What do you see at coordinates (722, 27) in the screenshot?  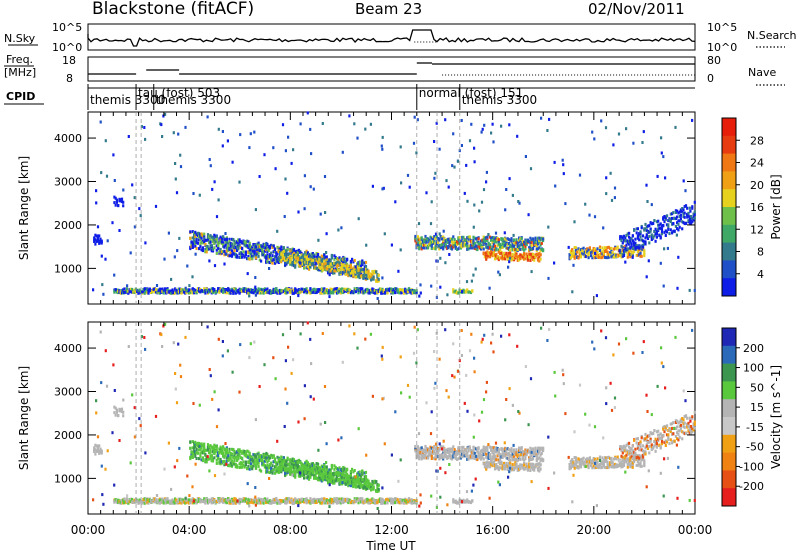 I see `noise-right-tick-top: 10^5` at bounding box center [722, 27].